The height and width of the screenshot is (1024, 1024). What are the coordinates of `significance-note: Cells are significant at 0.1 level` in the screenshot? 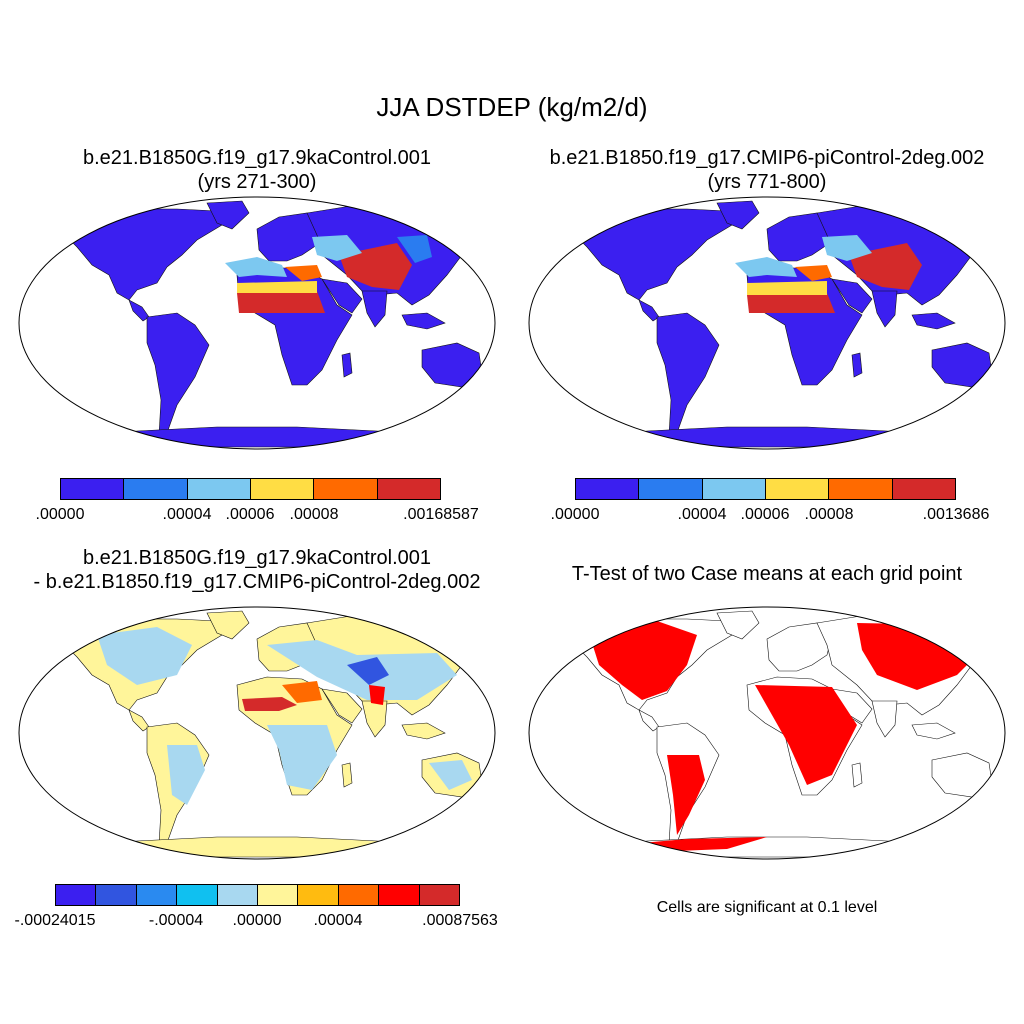 It's located at (767, 907).